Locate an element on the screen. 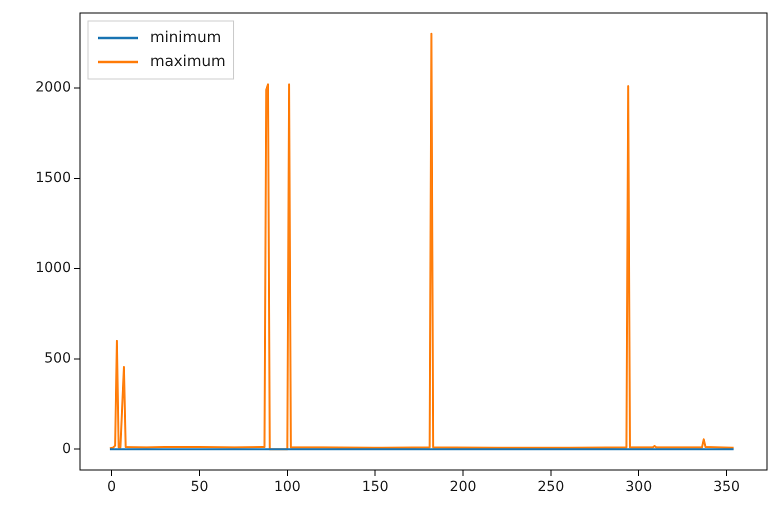 The image size is (775, 508). x-tick-label: 50 is located at coordinates (199, 487).